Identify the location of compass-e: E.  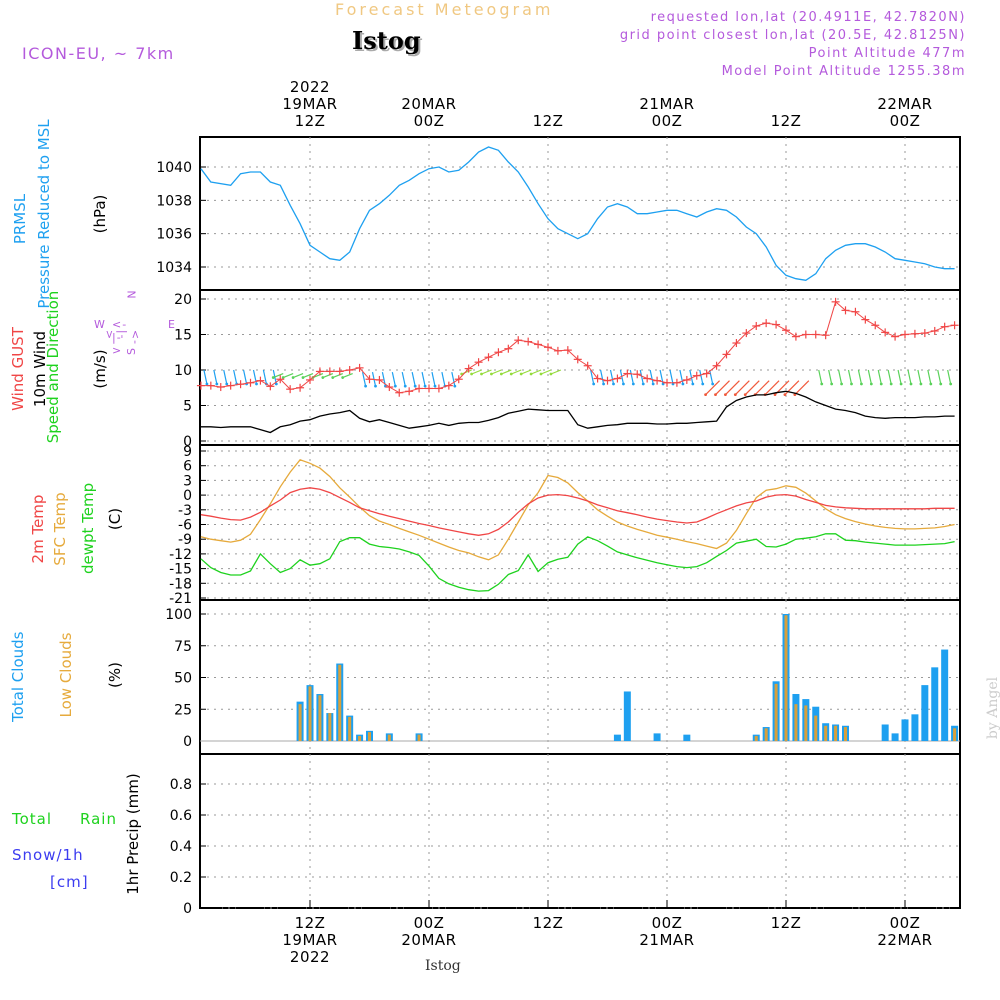
(171, 324).